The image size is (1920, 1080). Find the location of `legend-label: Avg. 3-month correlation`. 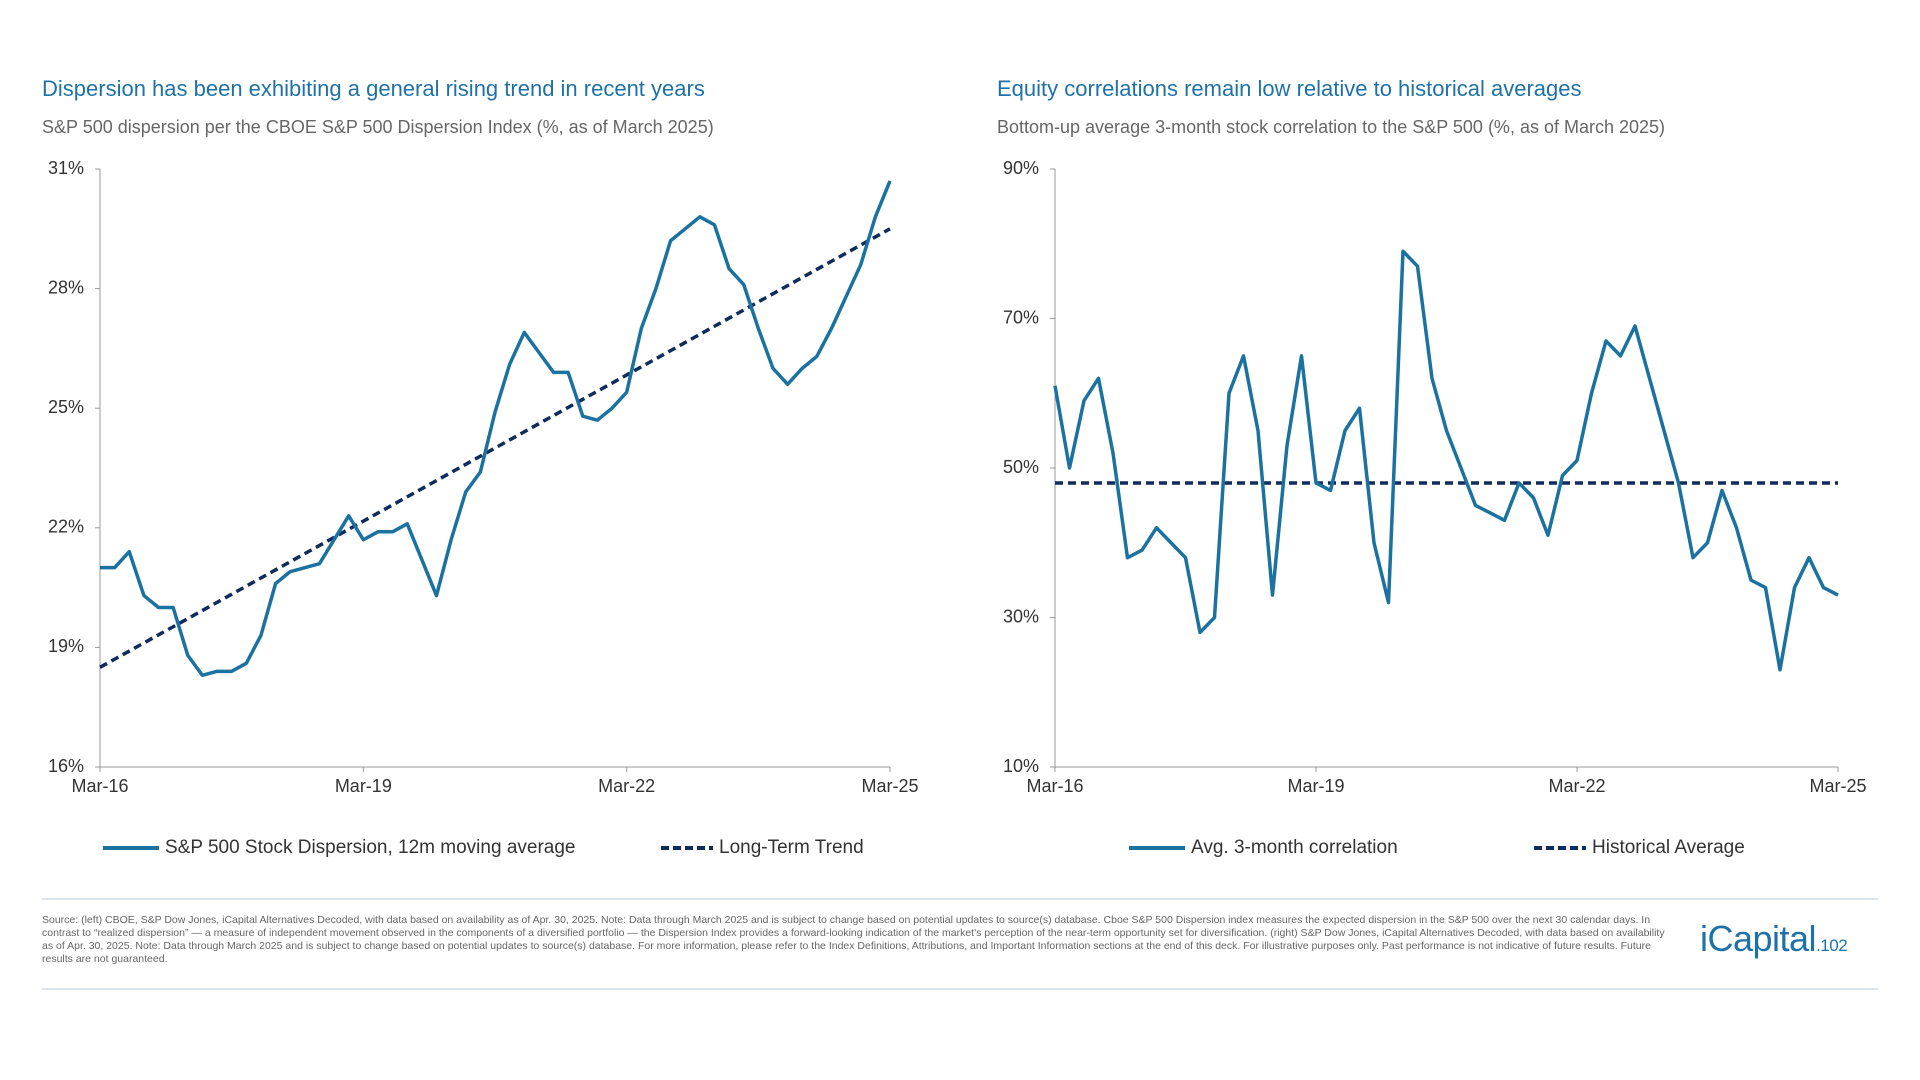

legend-label: Avg. 3-month correlation is located at coordinates (1294, 847).